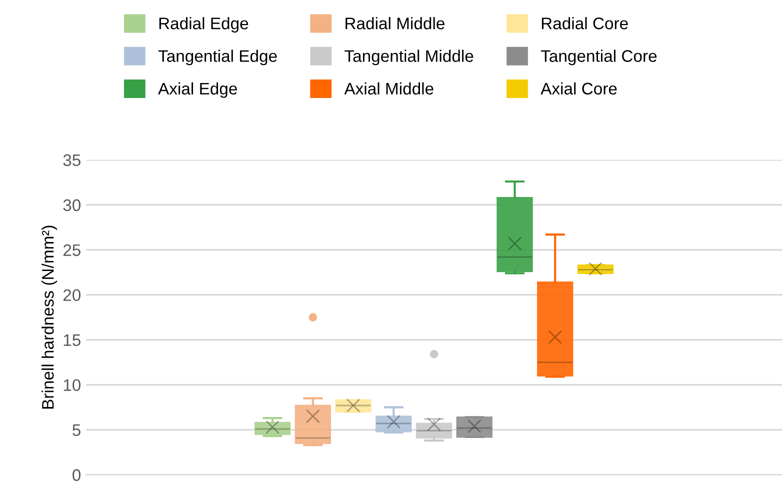 The image size is (782, 492). Describe the element at coordinates (72, 340) in the screenshot. I see `y-tick-label: 15` at that location.